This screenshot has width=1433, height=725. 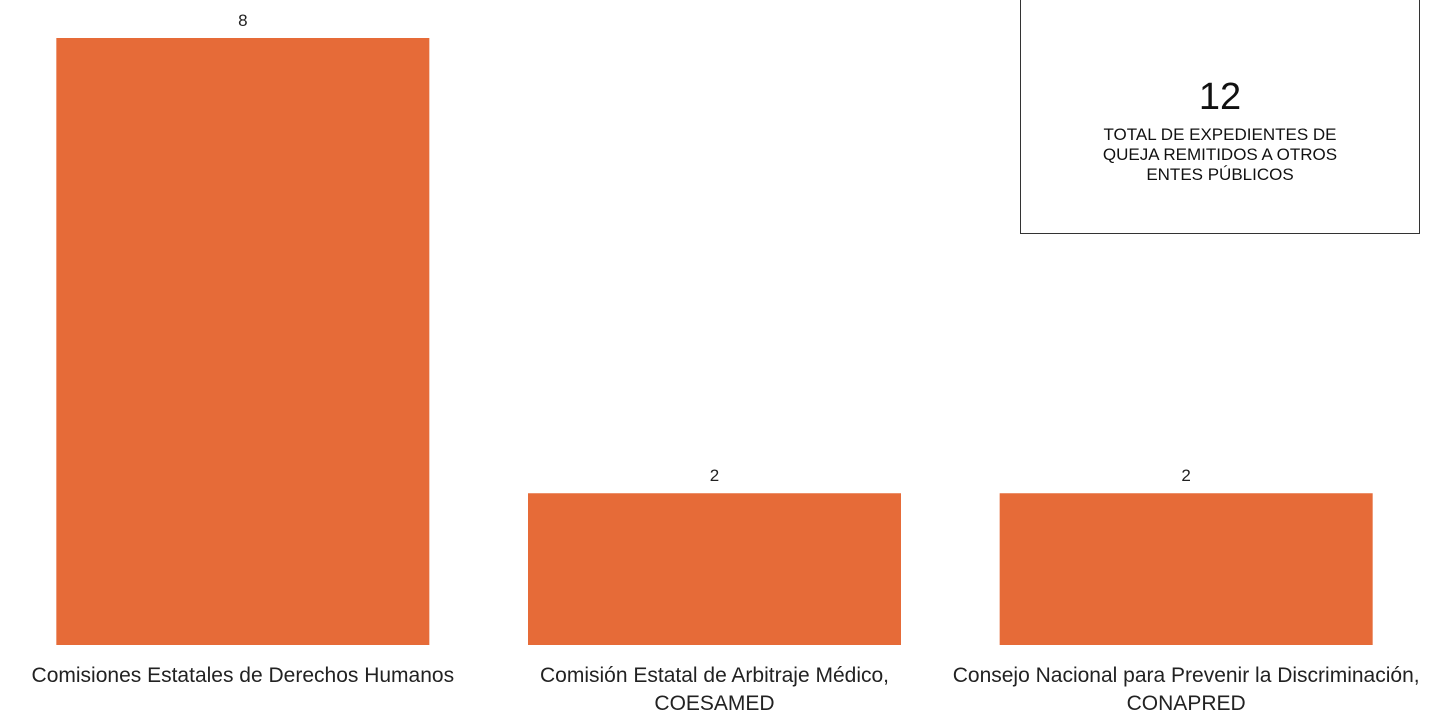 I want to click on total-value: 12, so click(x=1220, y=97).